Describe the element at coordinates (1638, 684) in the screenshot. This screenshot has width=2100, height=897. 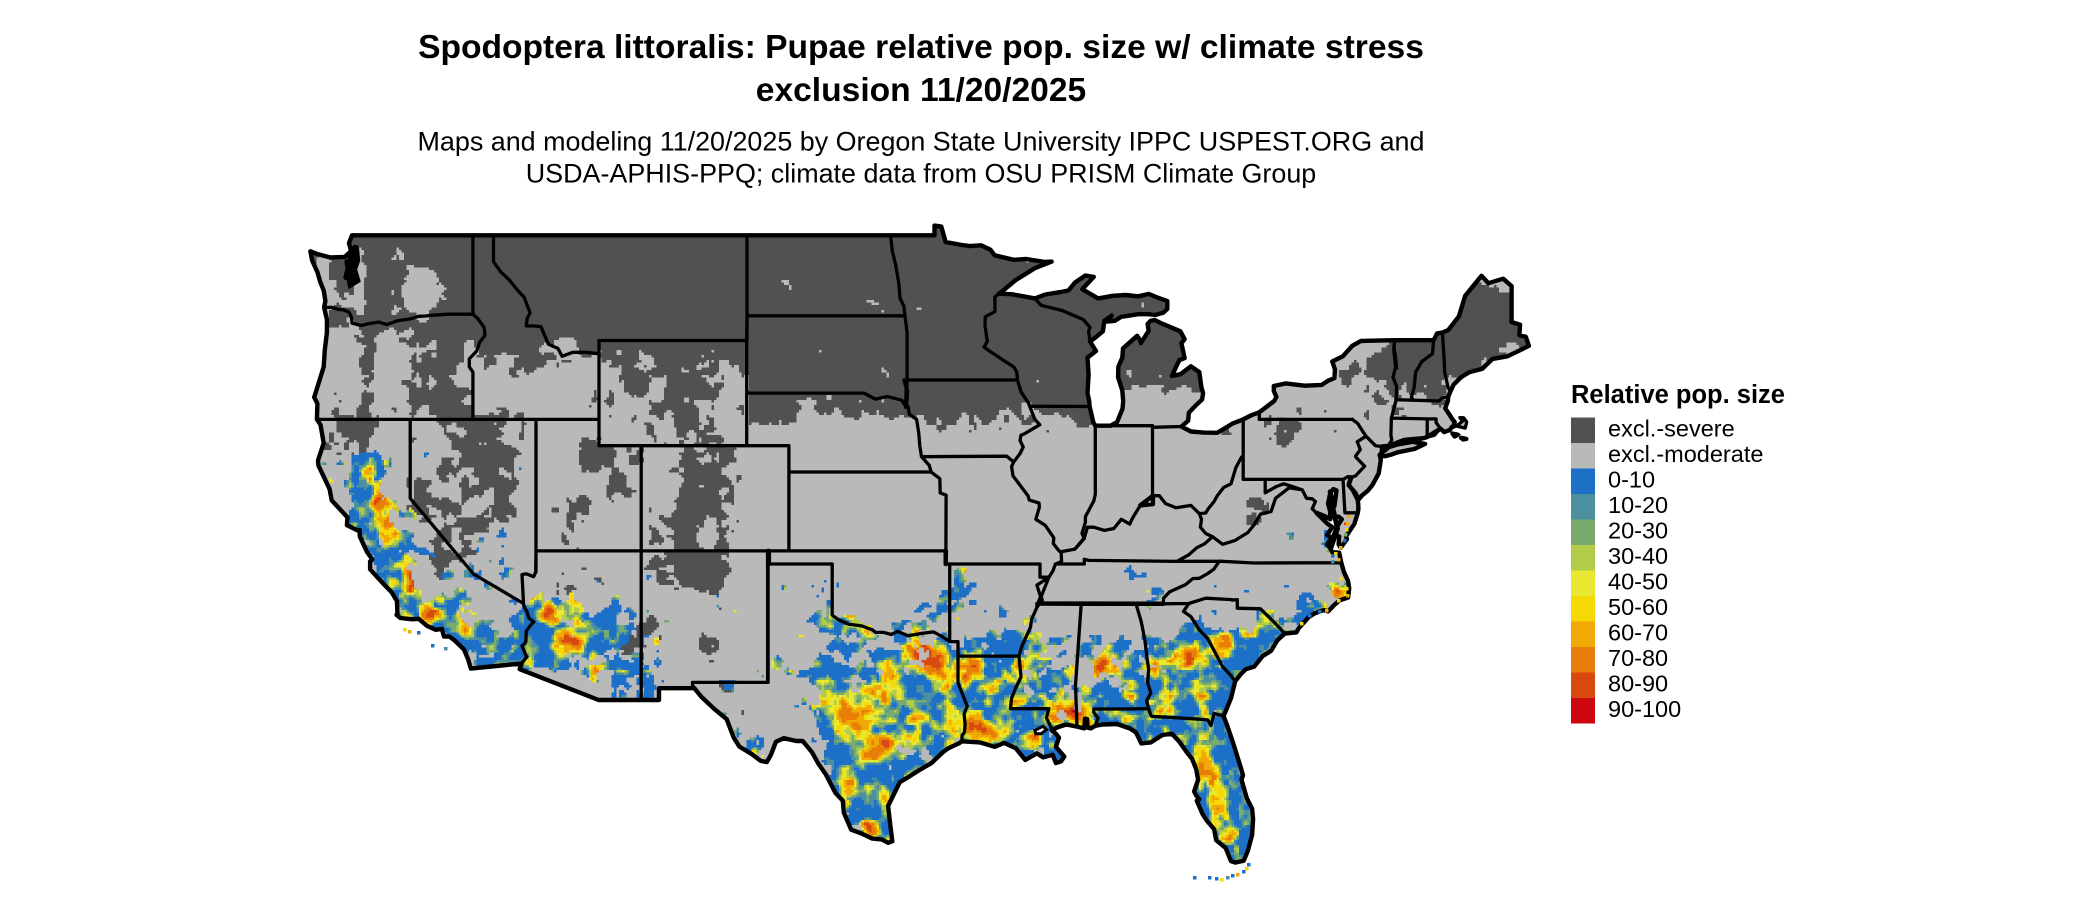
I see `svg-text: 80-90` at that location.